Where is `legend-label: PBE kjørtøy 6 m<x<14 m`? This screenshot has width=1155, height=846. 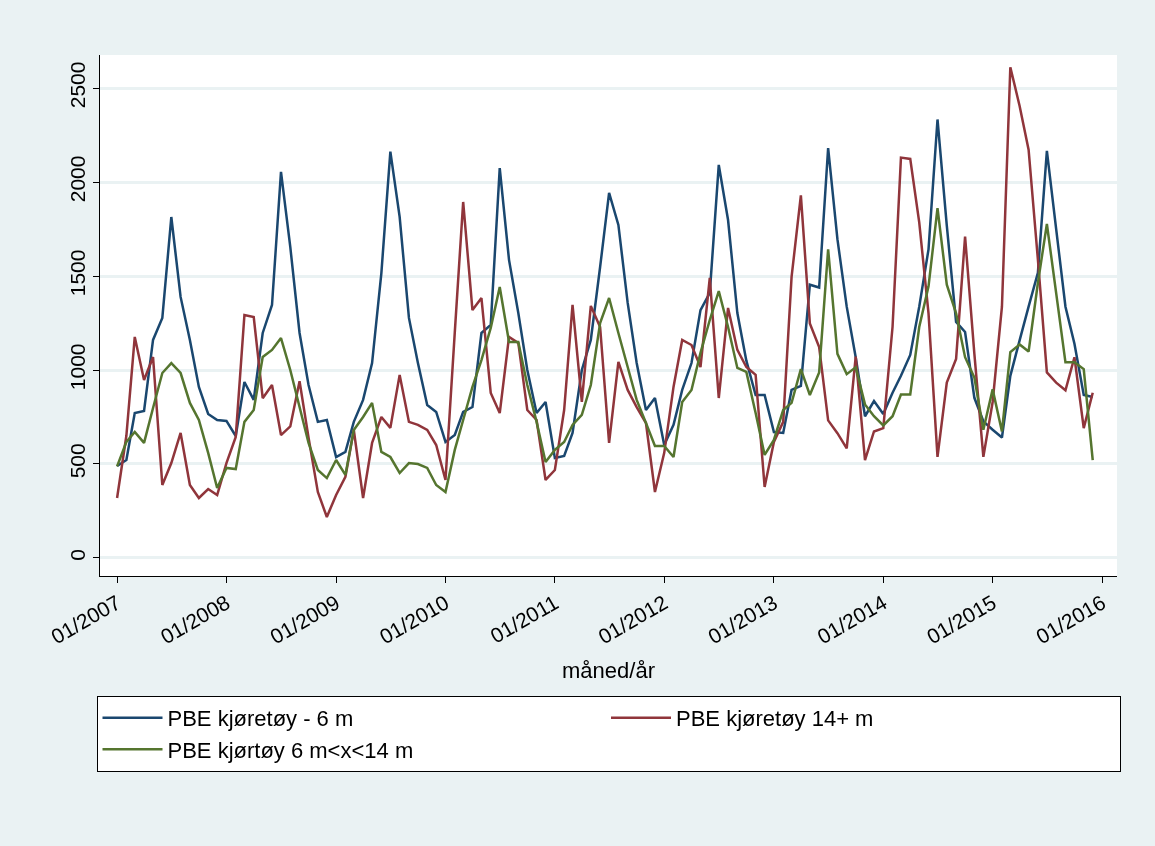
legend-label: PBE kjørtøy 6 m<x<14 m is located at coordinates (290, 750).